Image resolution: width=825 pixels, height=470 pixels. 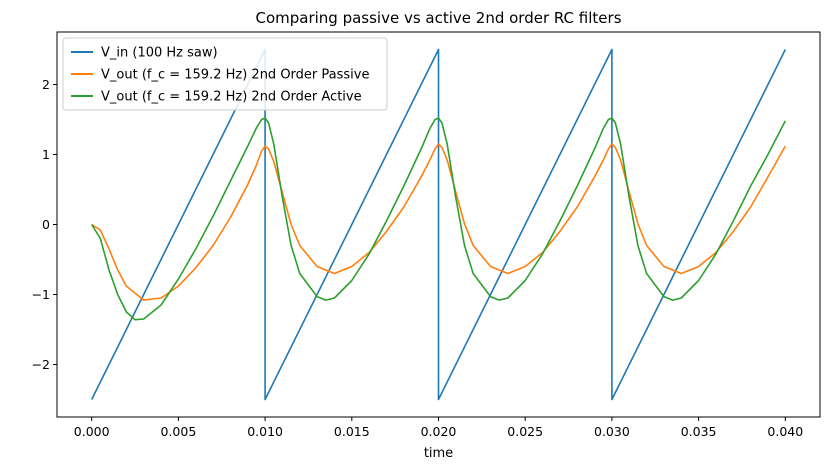 I want to click on x-tick-label: 0.015, so click(x=352, y=431).